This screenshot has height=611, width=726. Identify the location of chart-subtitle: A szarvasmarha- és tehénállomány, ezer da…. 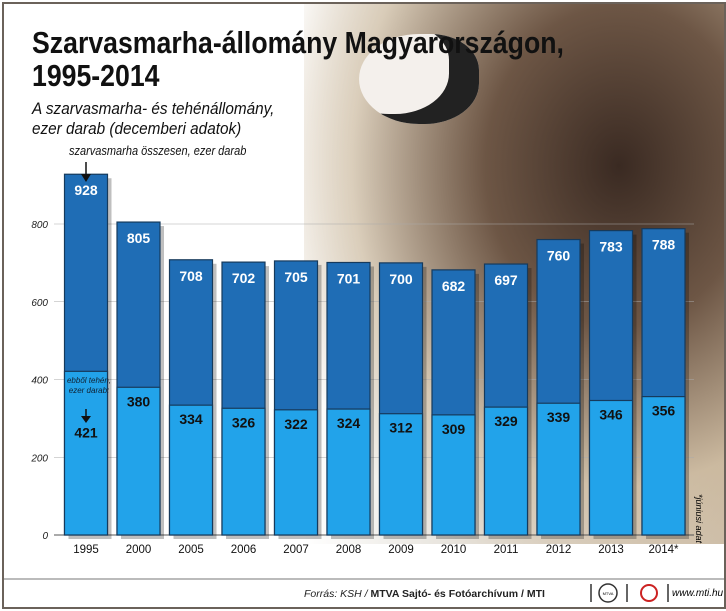
(153, 119).